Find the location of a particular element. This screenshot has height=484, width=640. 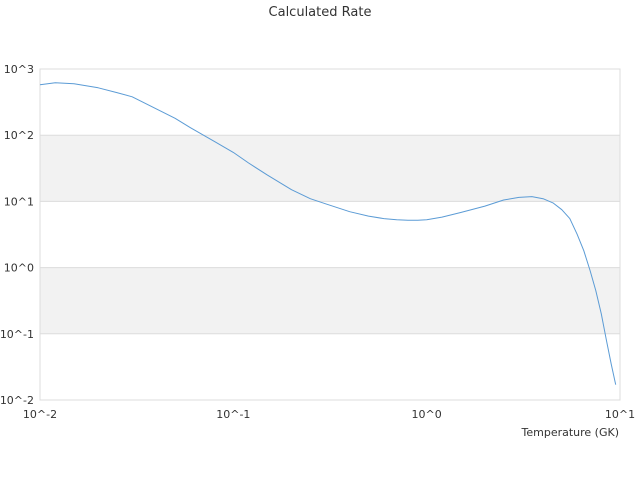

x-tick-label: 10^0 is located at coordinates (427, 414).